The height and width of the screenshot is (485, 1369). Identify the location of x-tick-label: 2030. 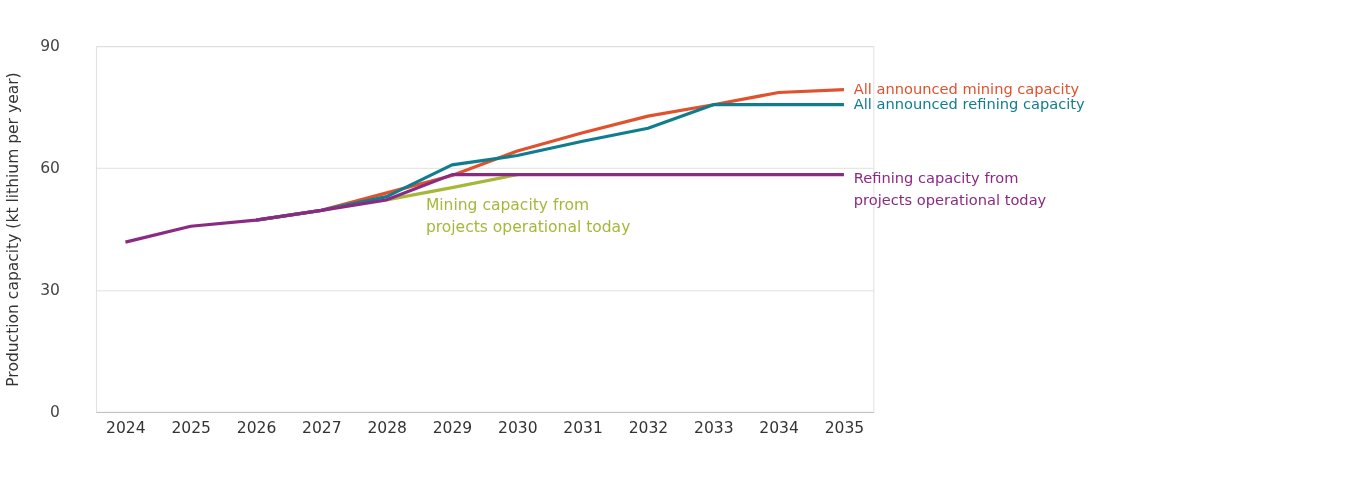
(518, 428).